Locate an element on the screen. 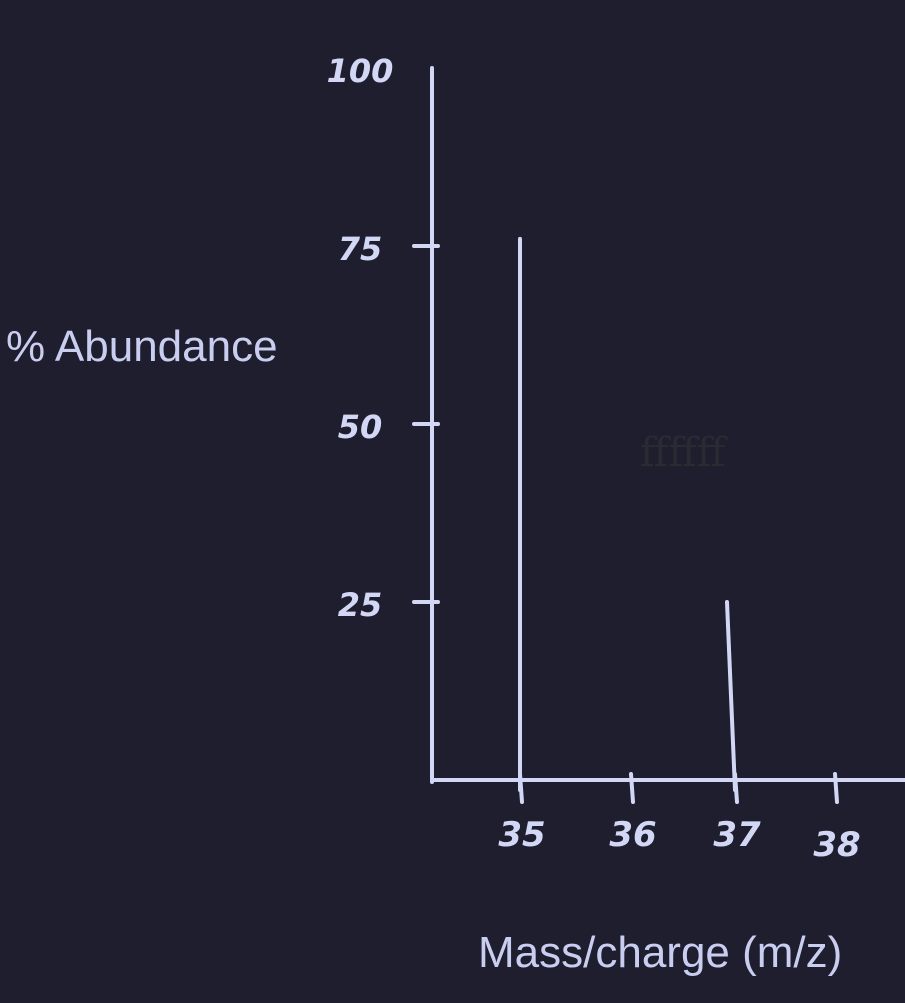  y-tick-label: 75 is located at coordinates (360, 249).